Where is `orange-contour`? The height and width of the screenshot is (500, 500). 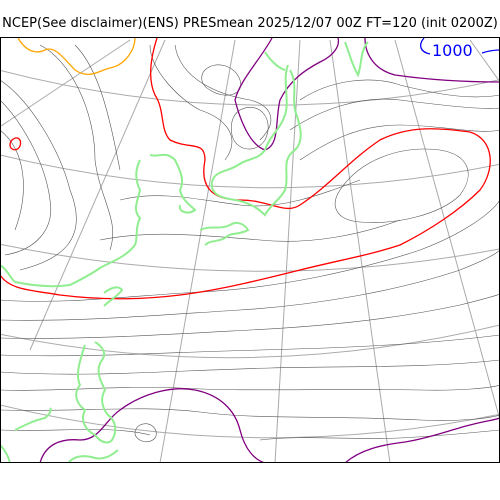 orange-contour is located at coordinates (76, 56).